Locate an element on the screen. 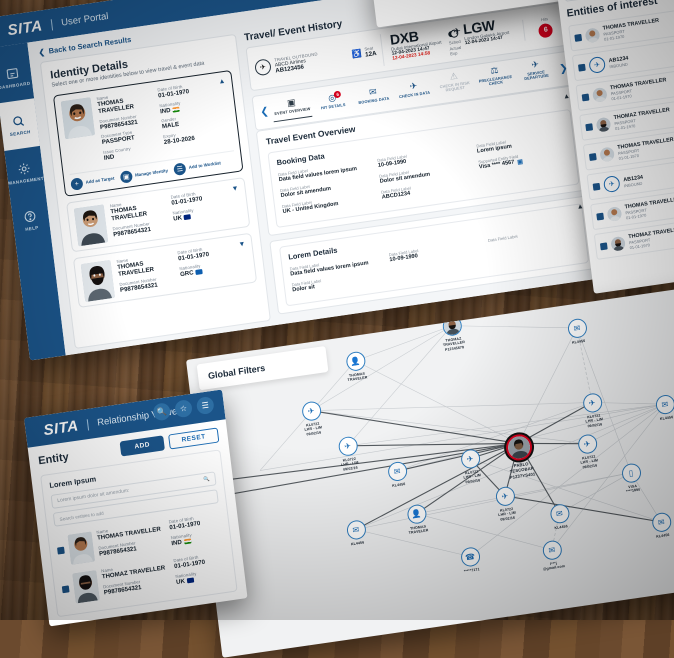 Image resolution: width=674 pixels, height=658 pixels. tab-event-overview: ▣ EVENT OVERVIEW is located at coordinates (292, 109).